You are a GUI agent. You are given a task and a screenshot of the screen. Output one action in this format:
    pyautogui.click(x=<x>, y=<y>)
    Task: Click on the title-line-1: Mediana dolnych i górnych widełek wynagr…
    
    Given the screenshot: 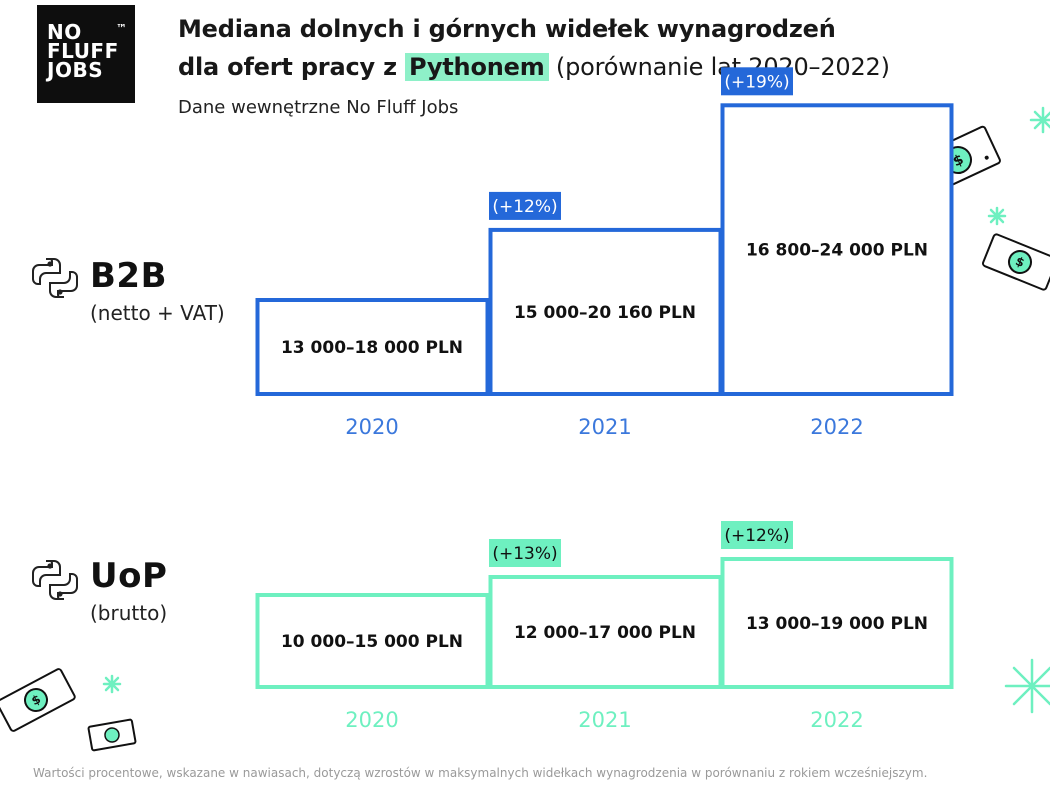 What is the action you would take?
    pyautogui.click(x=507, y=29)
    